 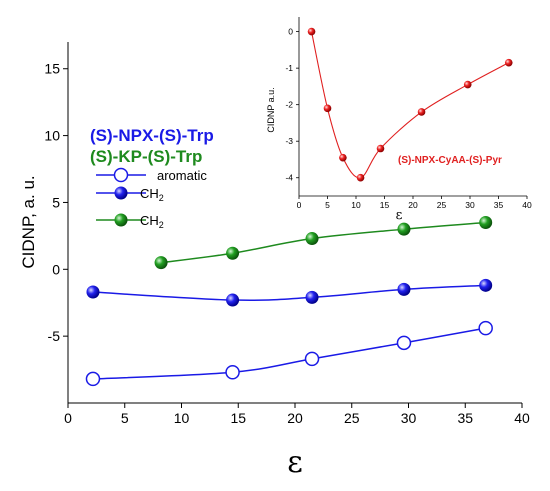 What do you see at coordinates (289, 141) in the screenshot?
I see `y-tick-label: -3` at bounding box center [289, 141].